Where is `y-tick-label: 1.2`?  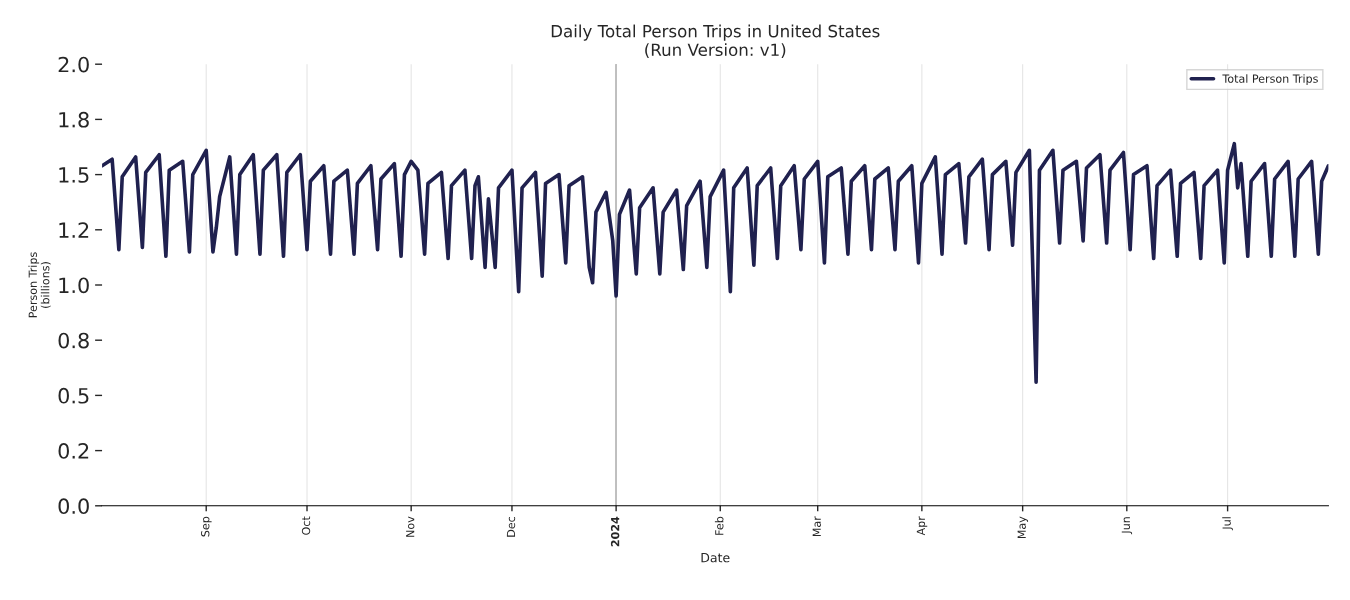
y-tick-label: 1.2 is located at coordinates (74, 230).